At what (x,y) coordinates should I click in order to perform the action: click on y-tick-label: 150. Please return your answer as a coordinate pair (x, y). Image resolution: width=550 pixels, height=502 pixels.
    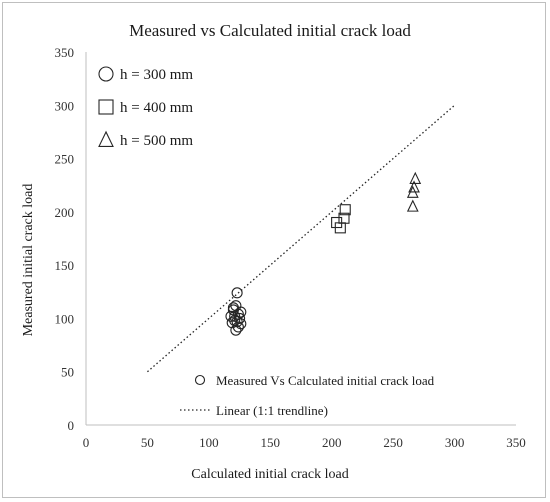
    Looking at the image, I should click on (65, 265).